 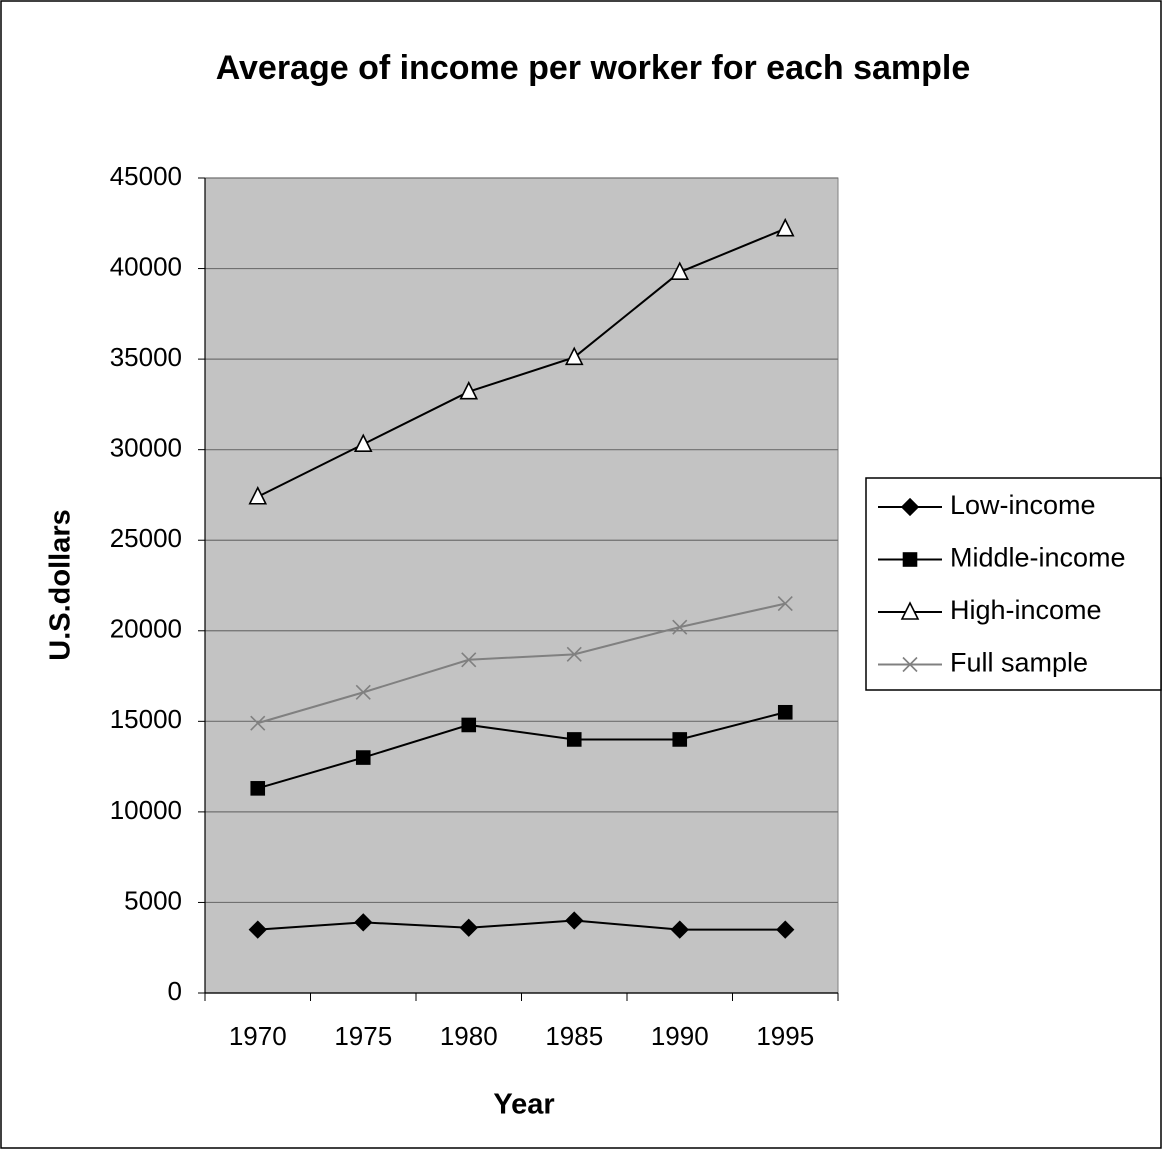 What do you see at coordinates (146, 629) in the screenshot?
I see `y-tick-label: 20000` at bounding box center [146, 629].